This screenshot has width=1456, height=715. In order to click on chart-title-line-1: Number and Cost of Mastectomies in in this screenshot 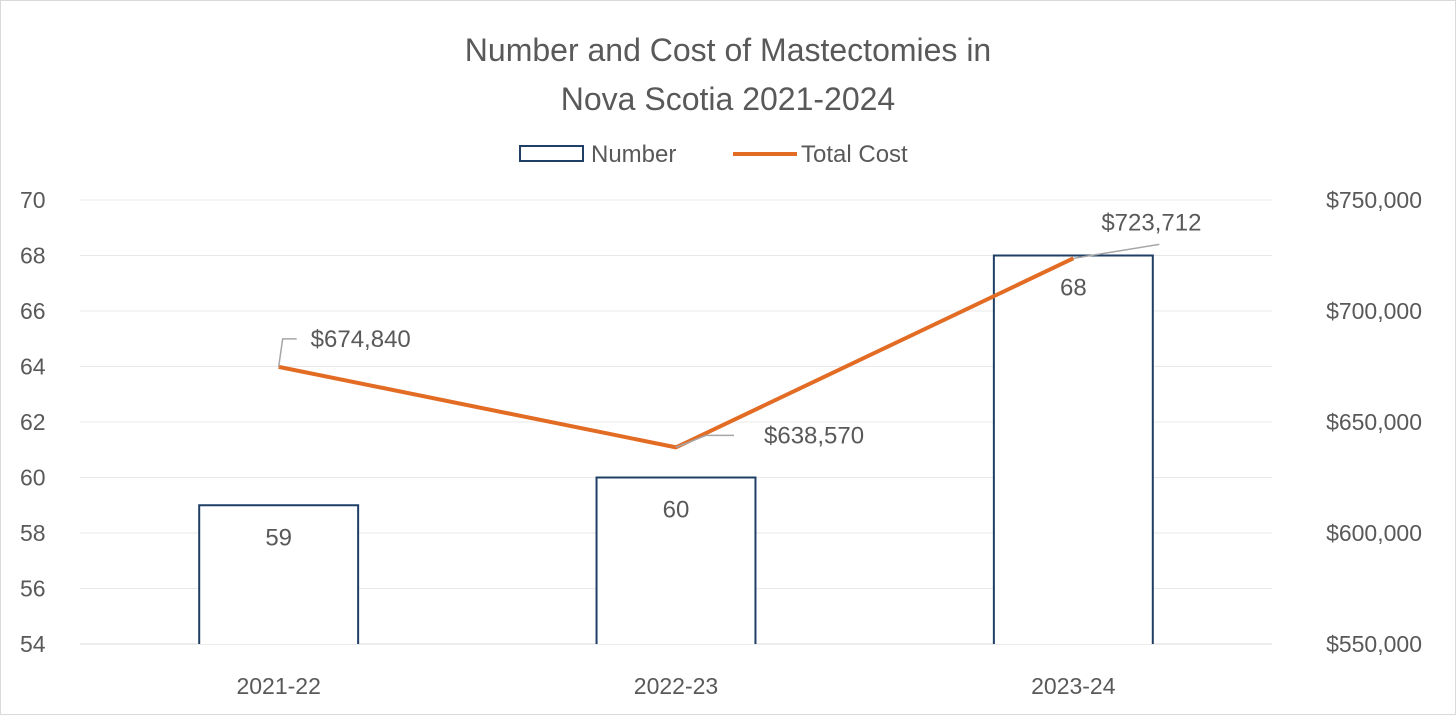, I will do `click(728, 50)`.